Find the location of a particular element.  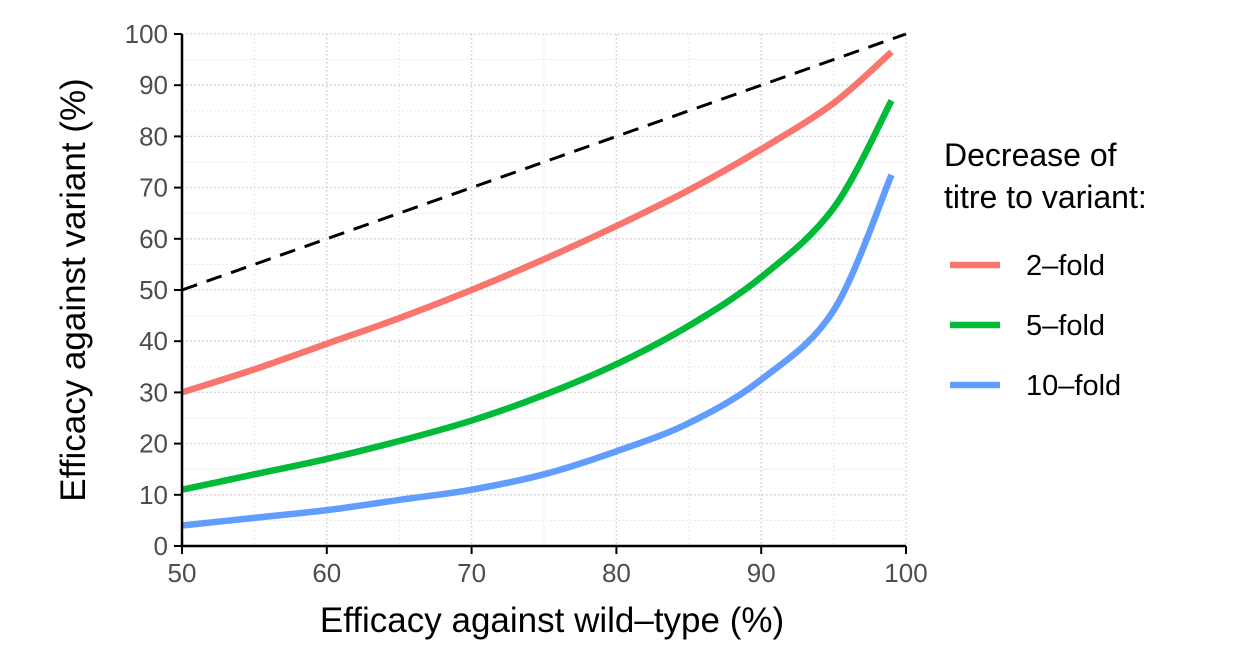

x-tick-label-80: 80 is located at coordinates (616, 573).